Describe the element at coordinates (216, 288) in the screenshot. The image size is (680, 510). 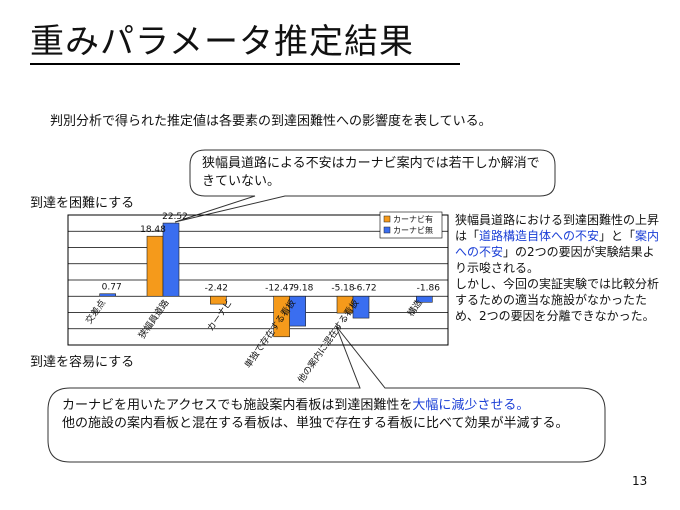
I see `data-label: -2.42` at that location.